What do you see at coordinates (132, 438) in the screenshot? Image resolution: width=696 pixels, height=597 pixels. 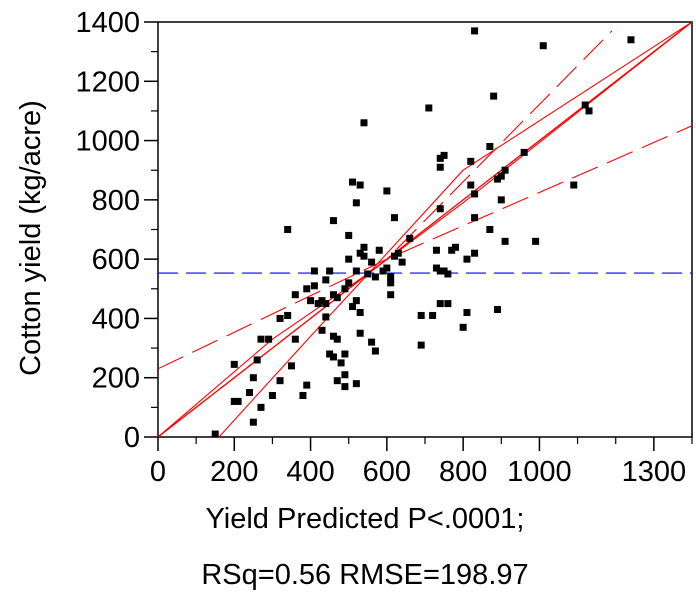 I see `y-tick-label: 0` at bounding box center [132, 438].